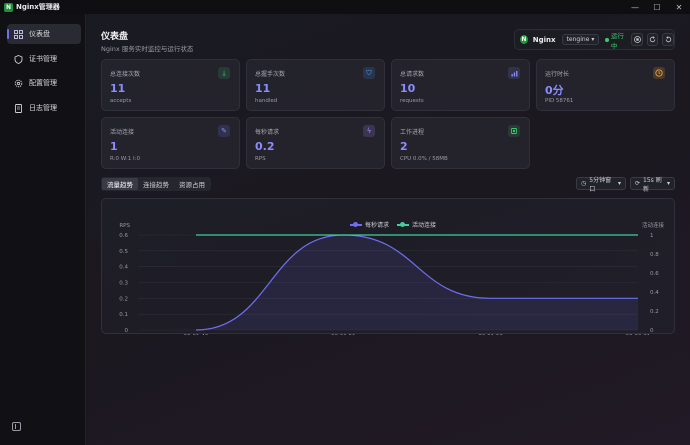  Describe the element at coordinates (652, 236) in the screenshot. I see `y-tick-right: 1` at that location.